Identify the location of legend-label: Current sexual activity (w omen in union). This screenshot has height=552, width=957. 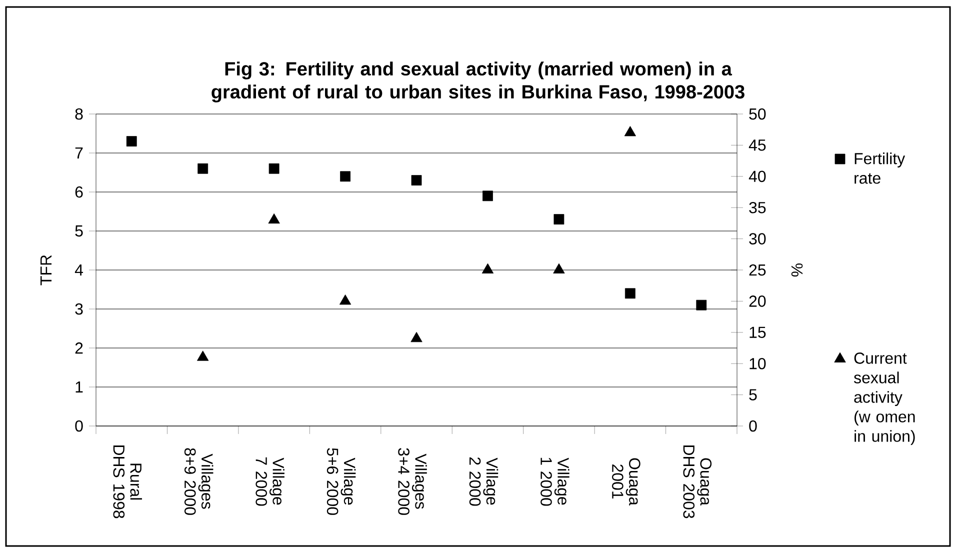
(884, 399).